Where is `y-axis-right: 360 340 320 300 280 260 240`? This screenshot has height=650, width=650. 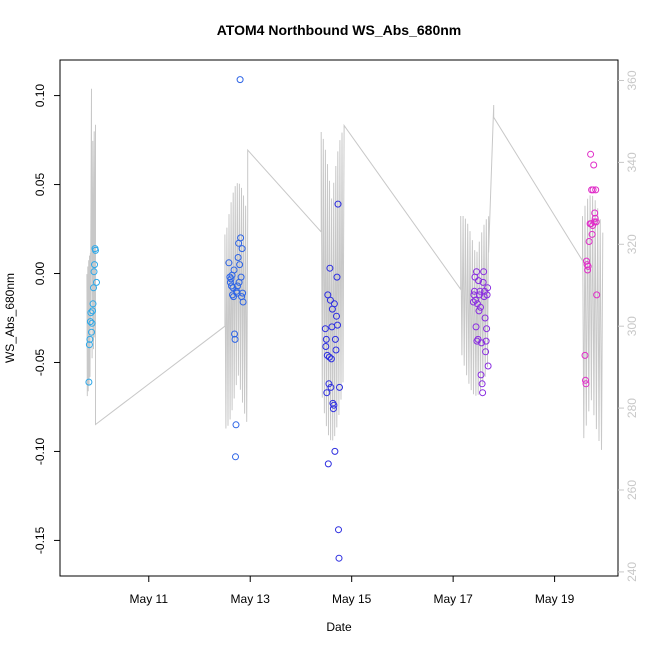 y-axis-right: 360 340 320 300 280 260 240 is located at coordinates (628, 326).